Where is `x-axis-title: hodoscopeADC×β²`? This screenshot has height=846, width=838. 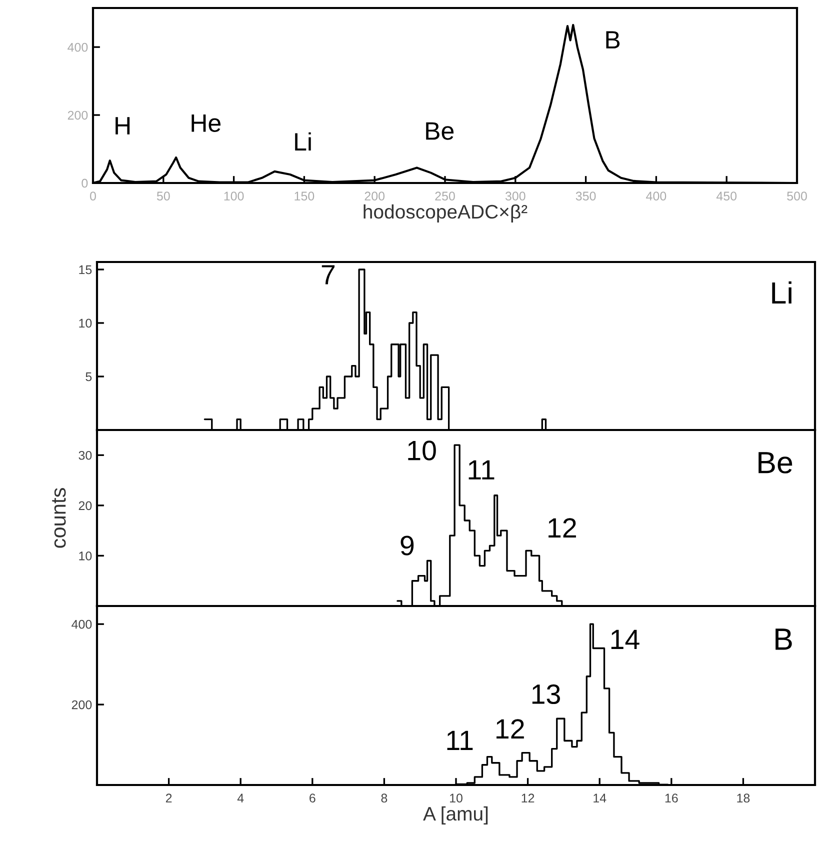
x-axis-title: hodoscopeADC×β² is located at coordinates (446, 213).